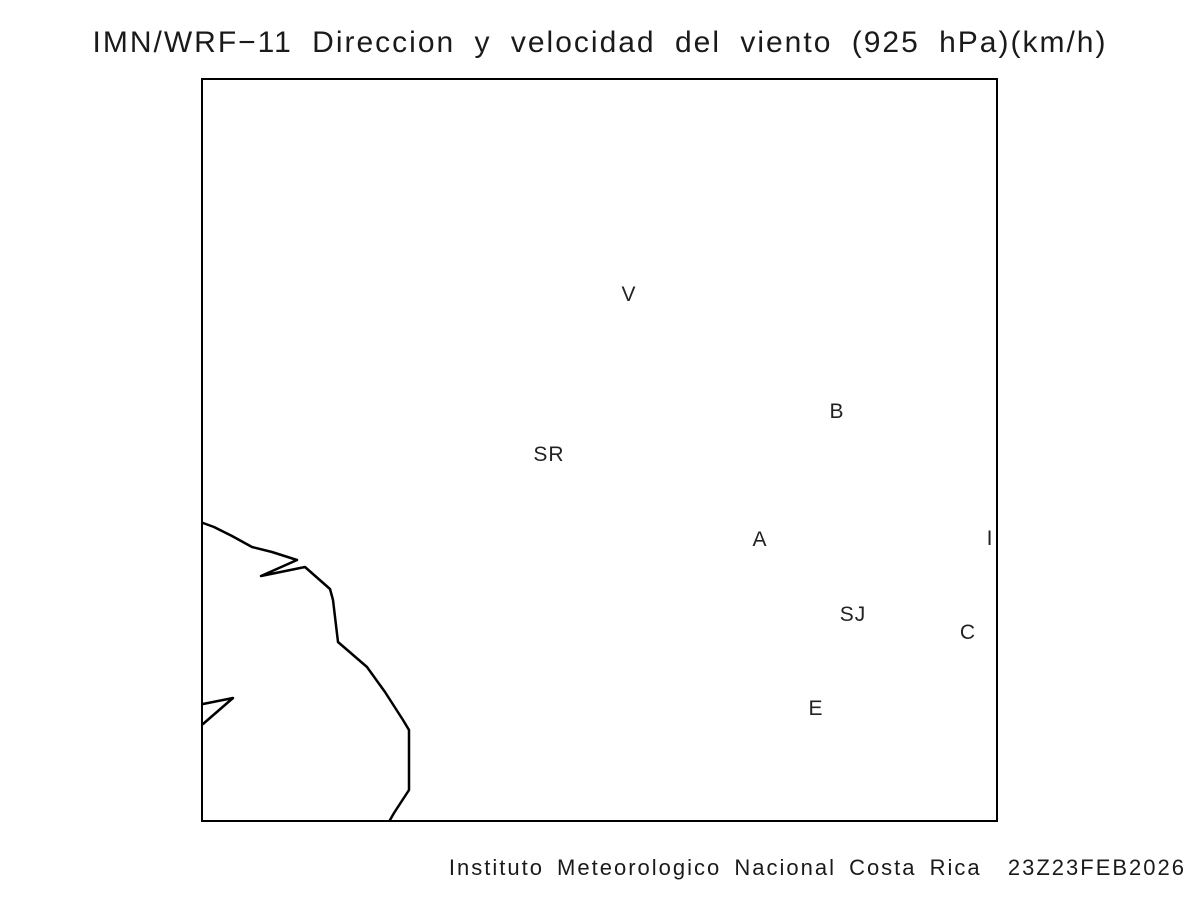 Image resolution: width=1200 pixels, height=900 pixels. What do you see at coordinates (306, 671) in the screenshot?
I see `coastline-path` at bounding box center [306, 671].